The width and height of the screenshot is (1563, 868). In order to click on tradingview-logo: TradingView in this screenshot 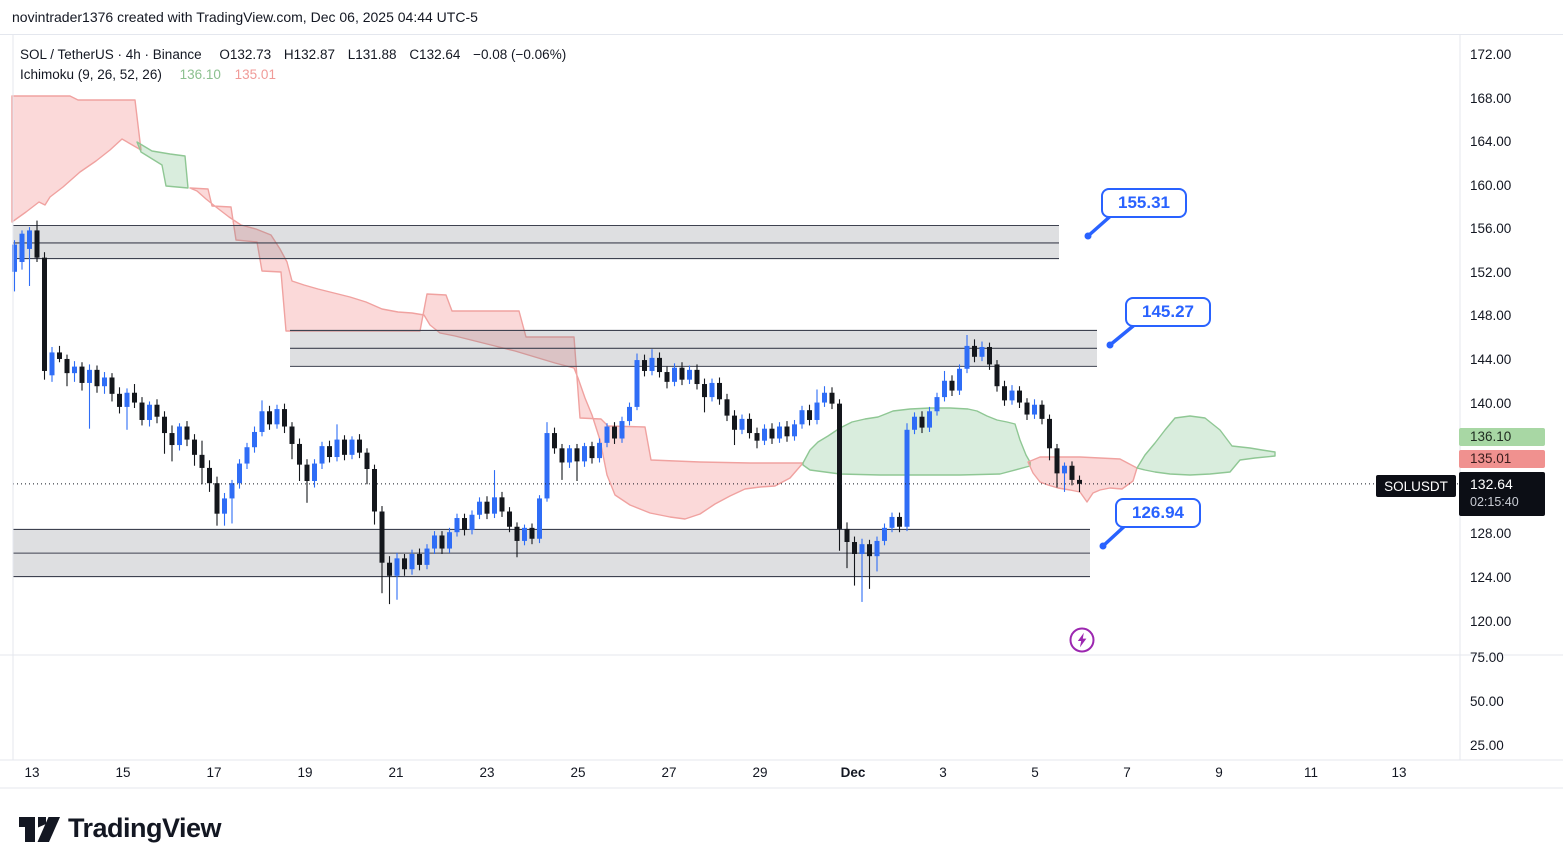, I will do `click(120, 828)`.